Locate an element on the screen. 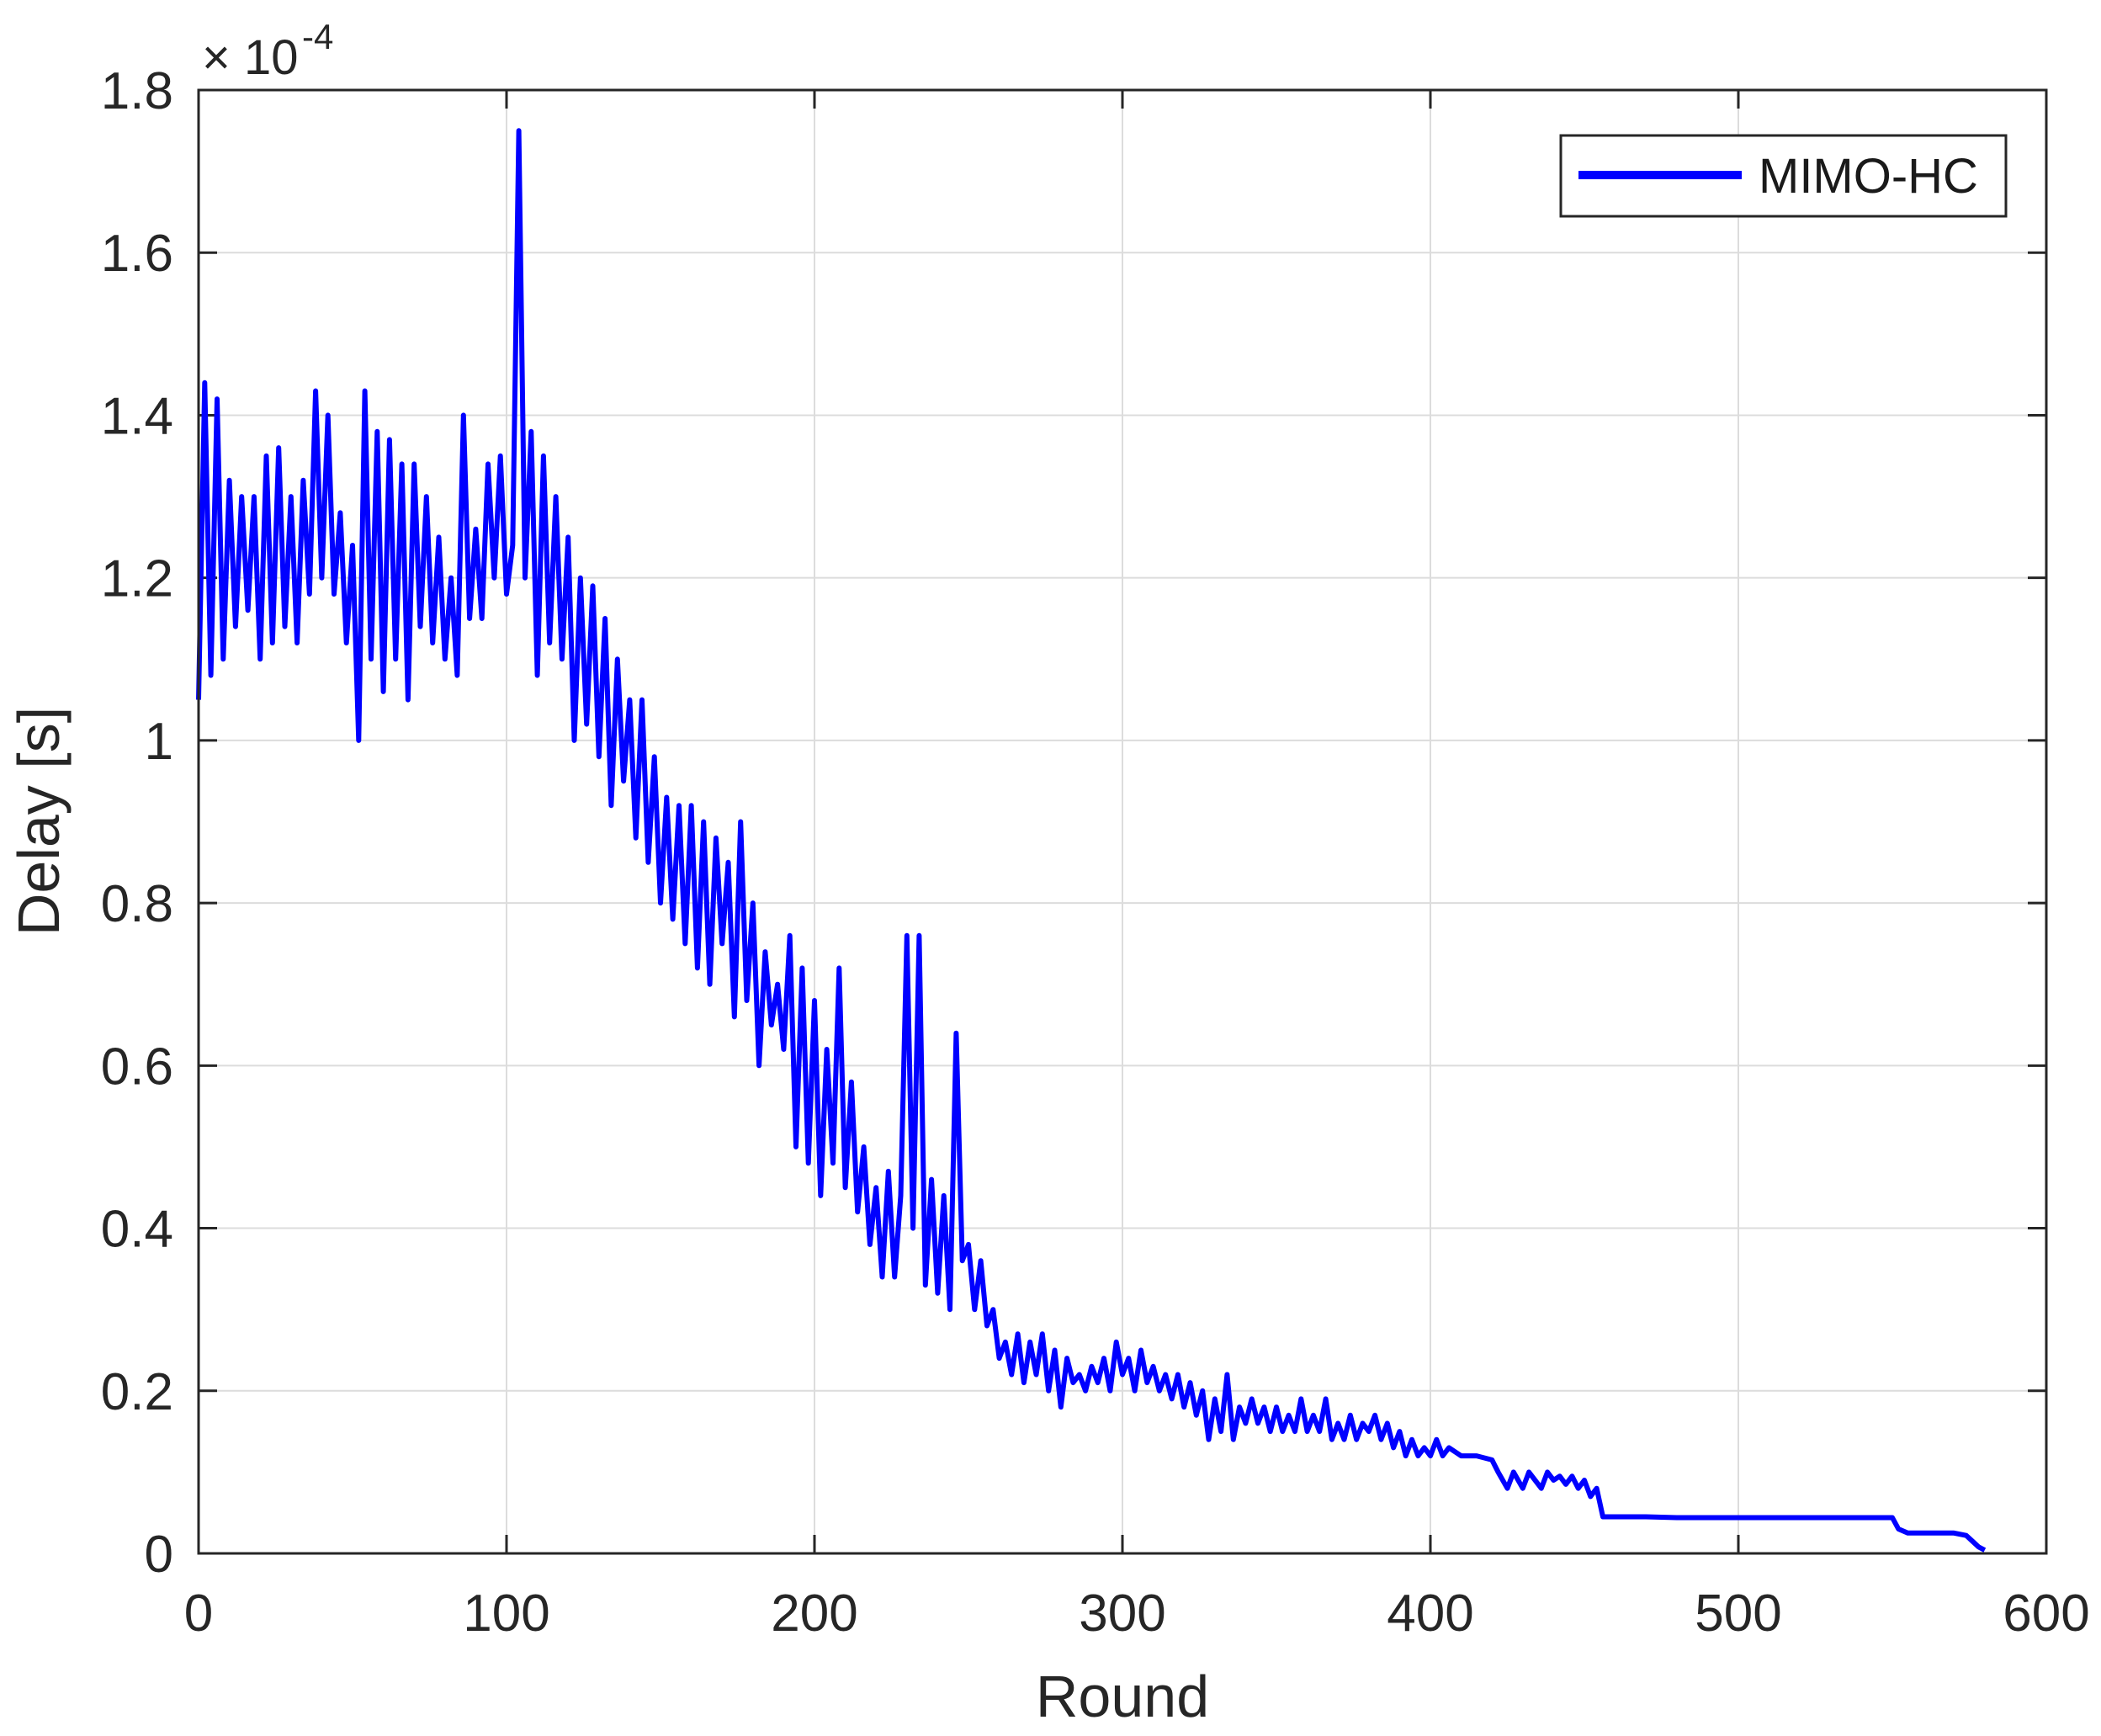  x-axis-label: Round is located at coordinates (1122, 1696).